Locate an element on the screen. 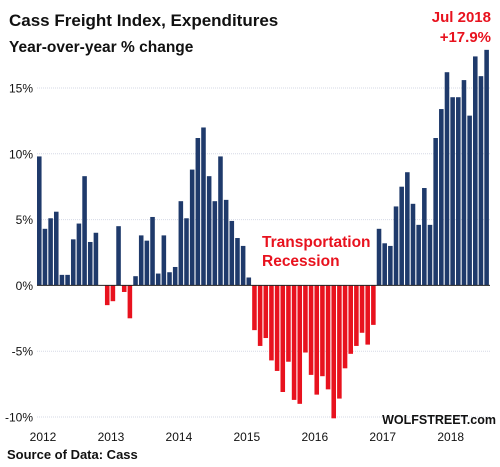  annotation-line-2: Recession is located at coordinates (301, 261).